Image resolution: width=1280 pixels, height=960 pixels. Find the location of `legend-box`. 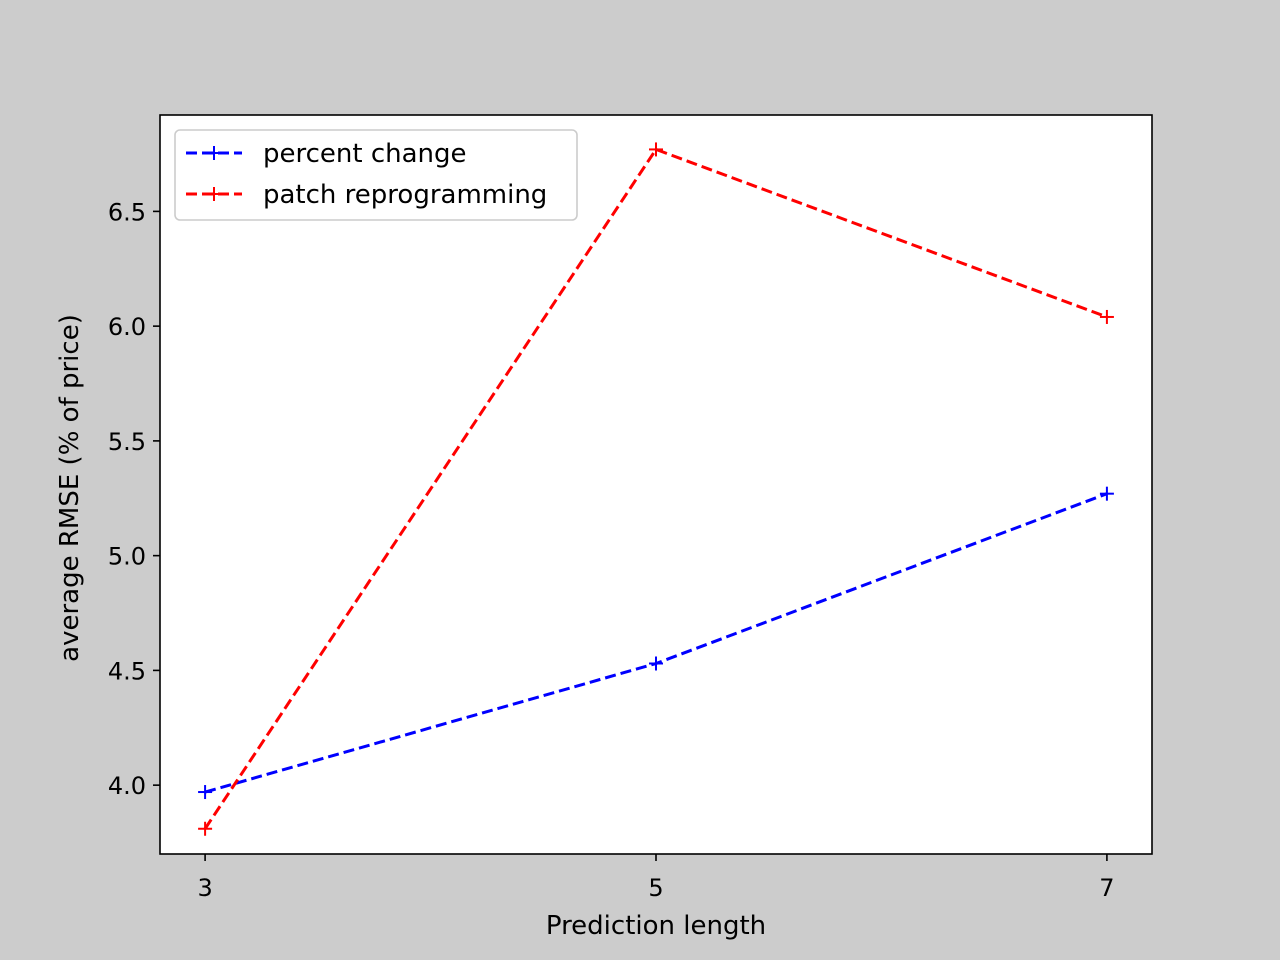

legend-box is located at coordinates (376, 175).